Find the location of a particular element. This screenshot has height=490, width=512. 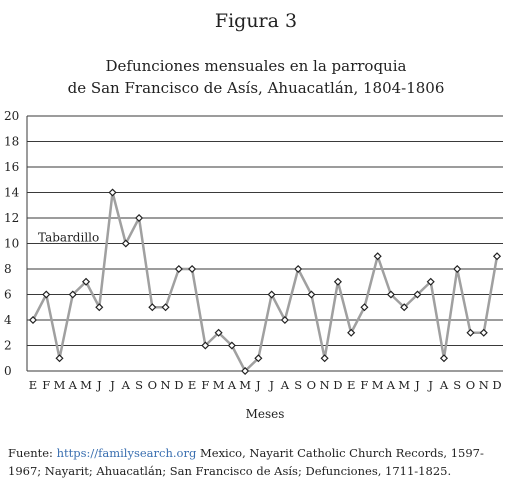

x-axis-title: Meses is located at coordinates (265, 414).